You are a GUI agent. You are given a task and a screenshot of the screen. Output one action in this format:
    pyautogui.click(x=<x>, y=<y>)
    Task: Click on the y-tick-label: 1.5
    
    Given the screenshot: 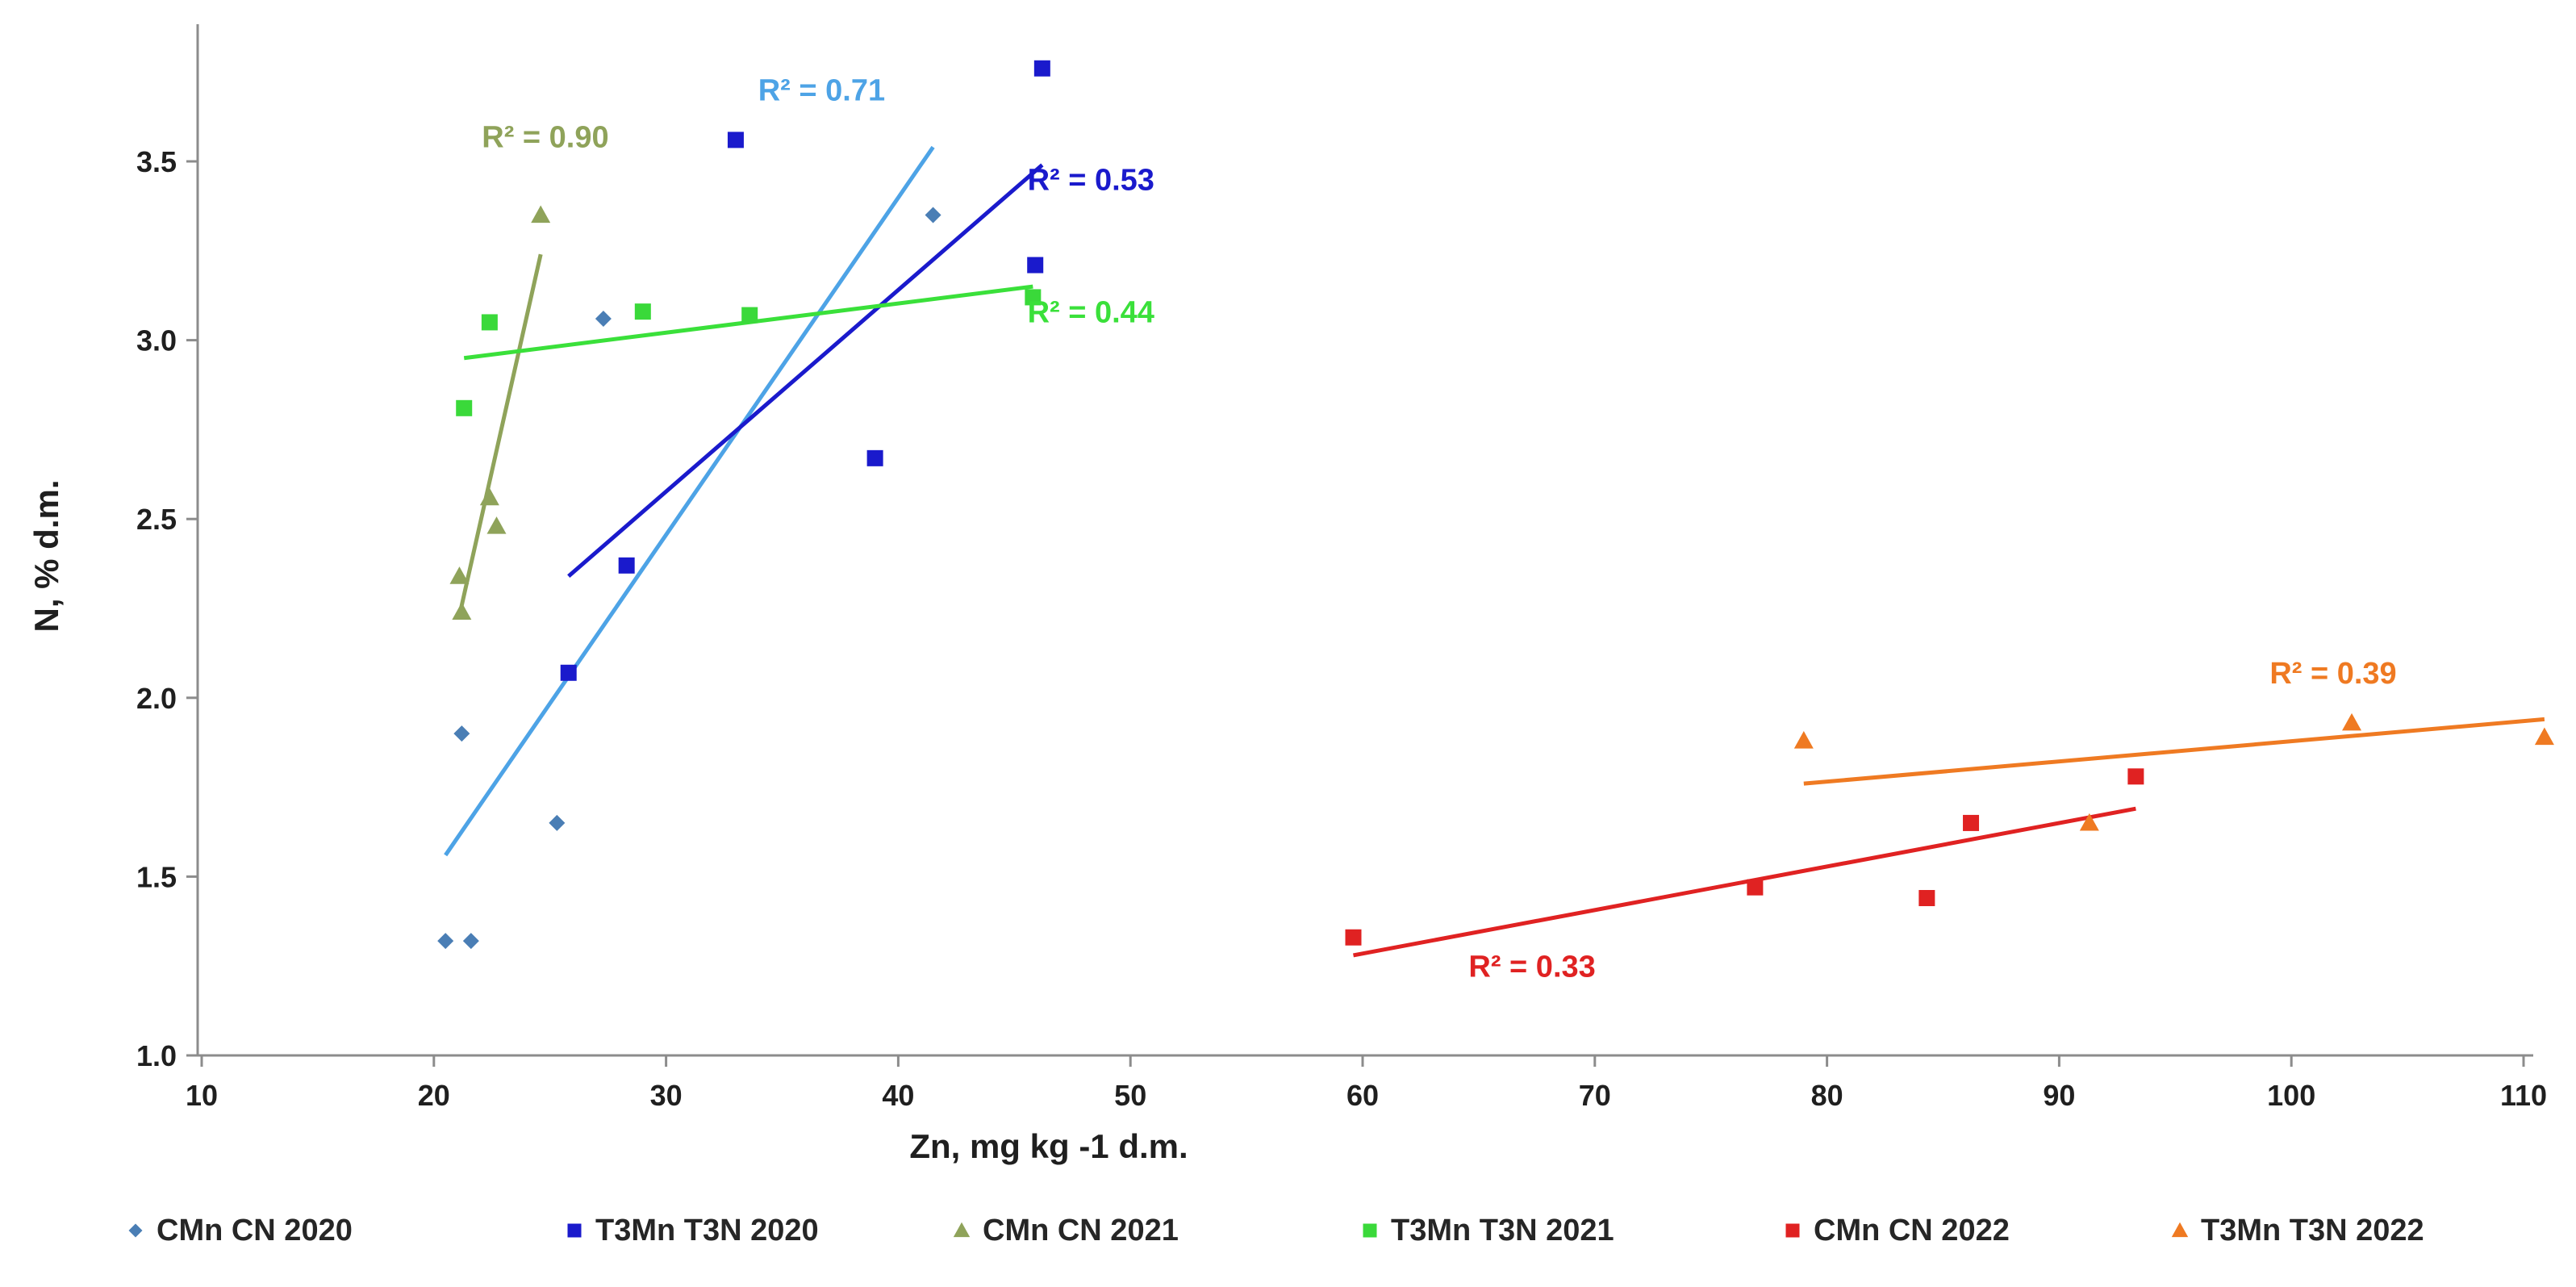 What is the action you would take?
    pyautogui.click(x=157, y=876)
    